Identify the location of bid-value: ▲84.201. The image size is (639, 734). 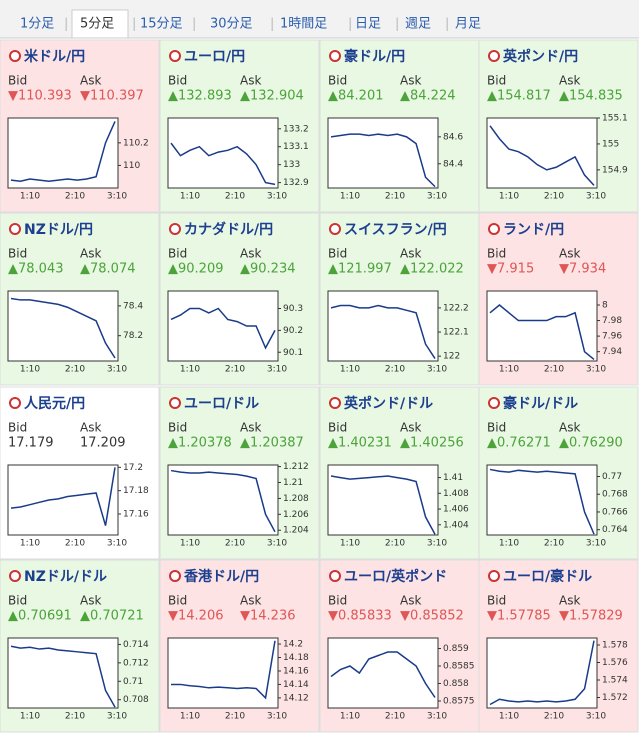
(356, 96).